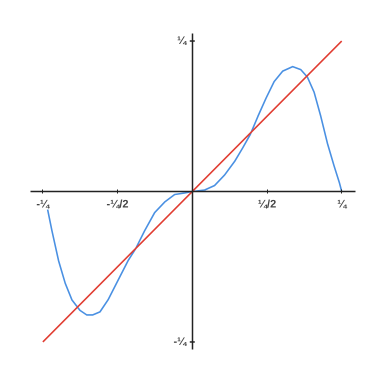  What do you see at coordinates (342, 204) in the screenshot?
I see `x-tick-label: ¼` at bounding box center [342, 204].